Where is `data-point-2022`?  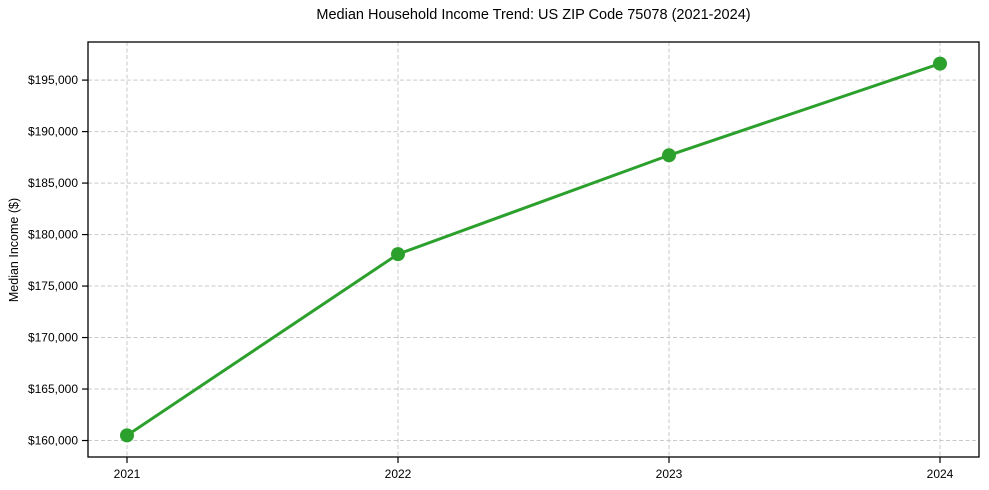 data-point-2022 is located at coordinates (398, 254).